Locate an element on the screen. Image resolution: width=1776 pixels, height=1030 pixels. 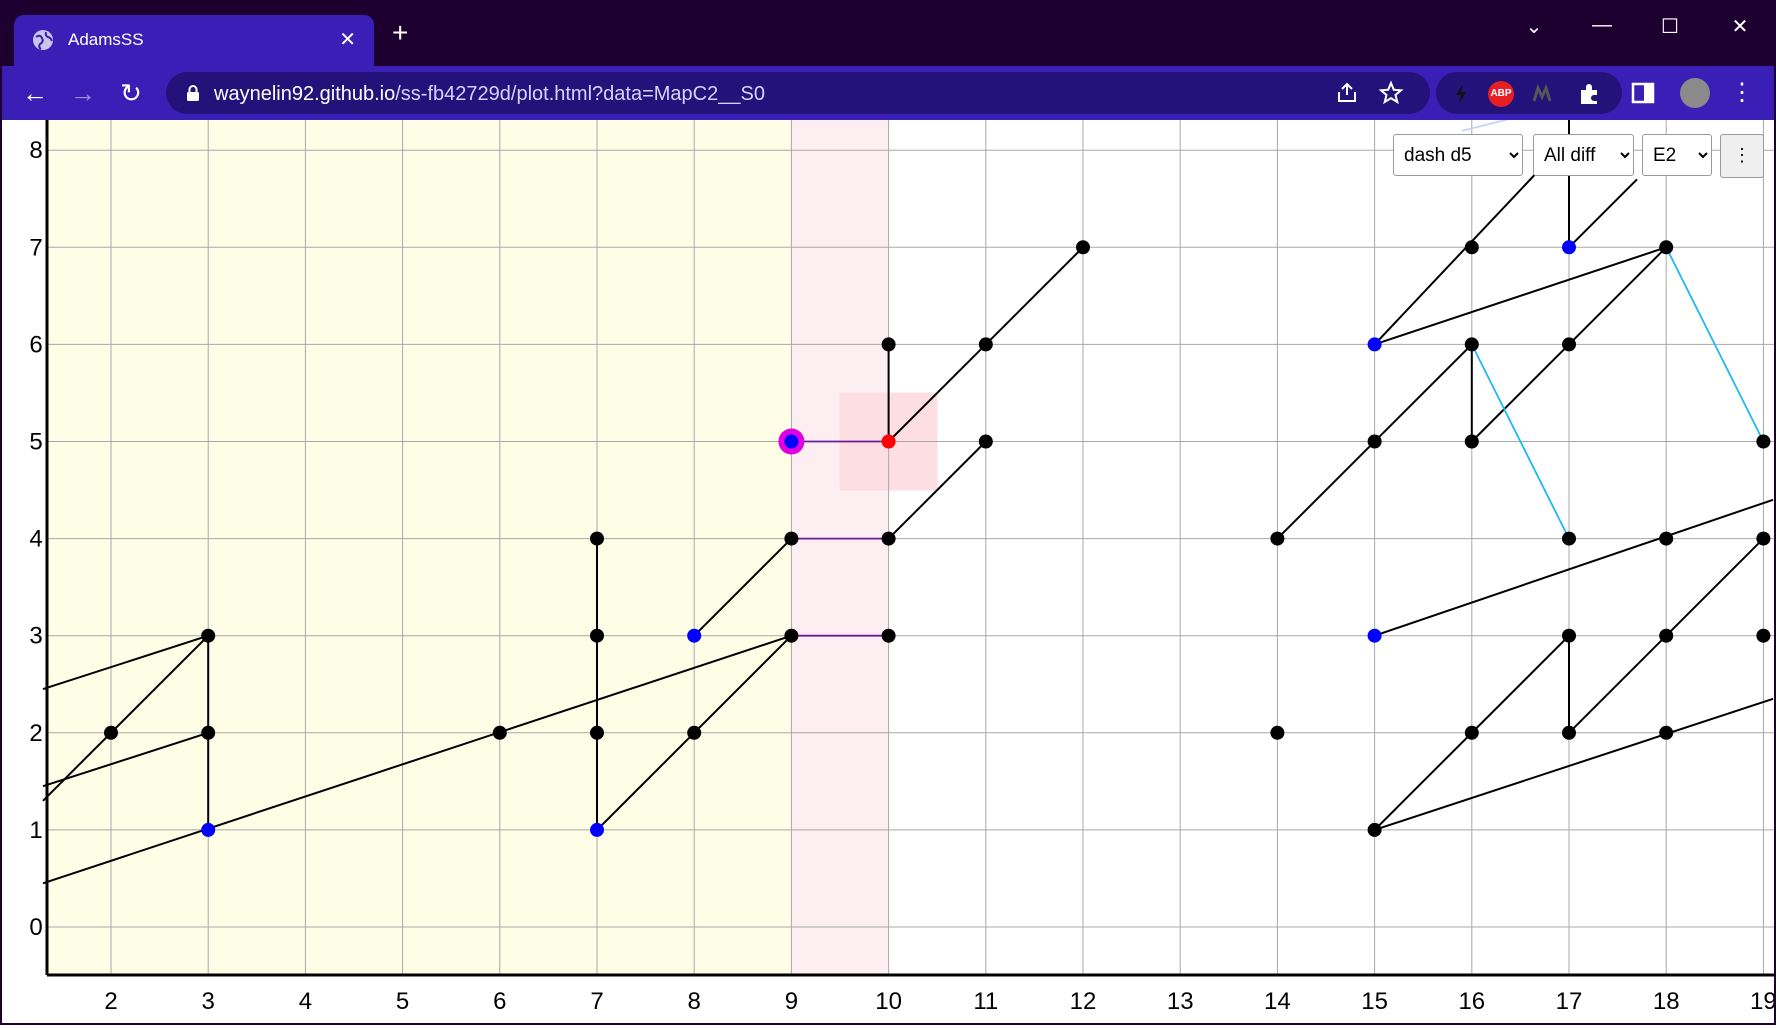
x-tick-label: 10 is located at coordinates (888, 1001).